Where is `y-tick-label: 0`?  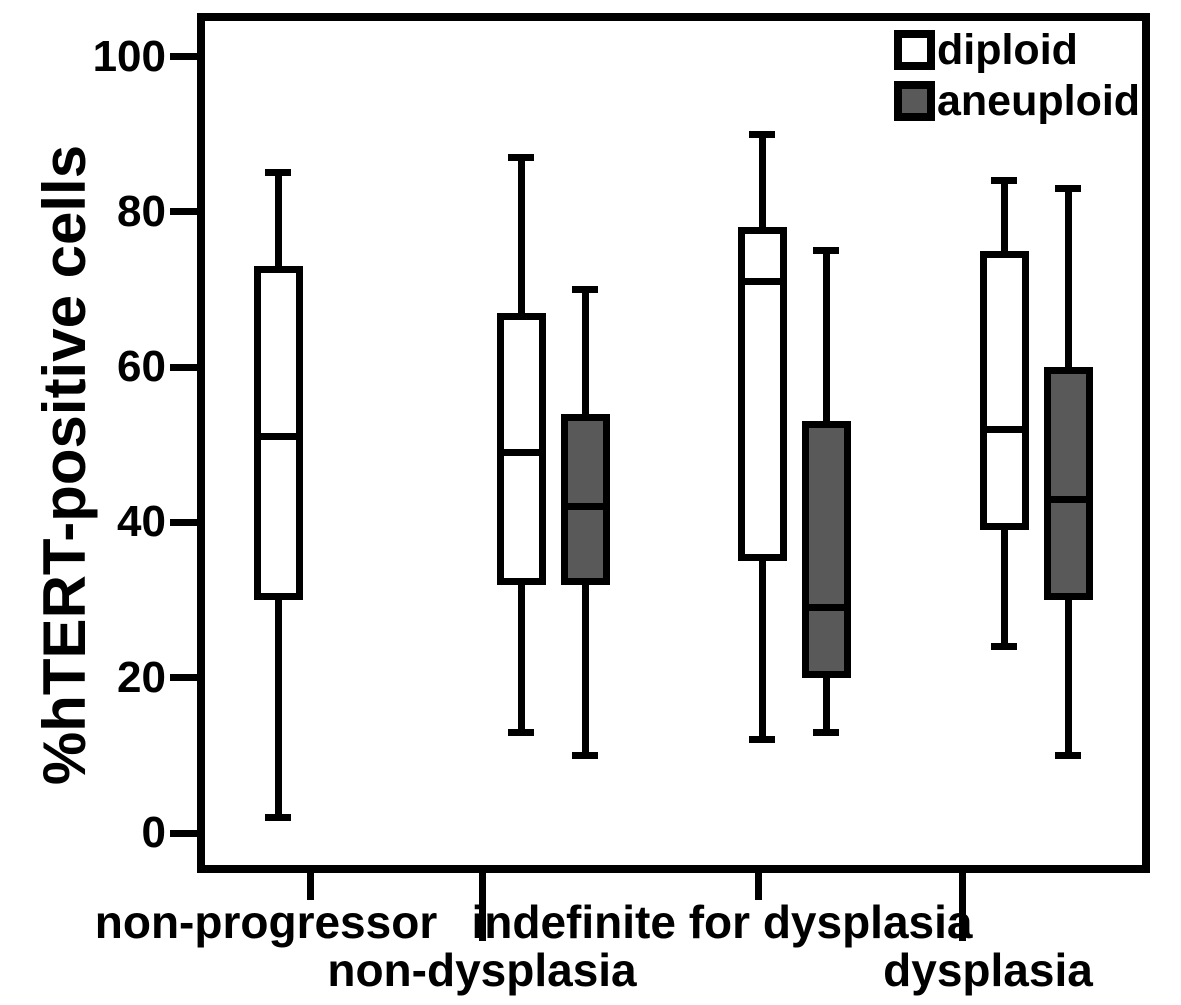 y-tick-label: 0 is located at coordinates (153, 832).